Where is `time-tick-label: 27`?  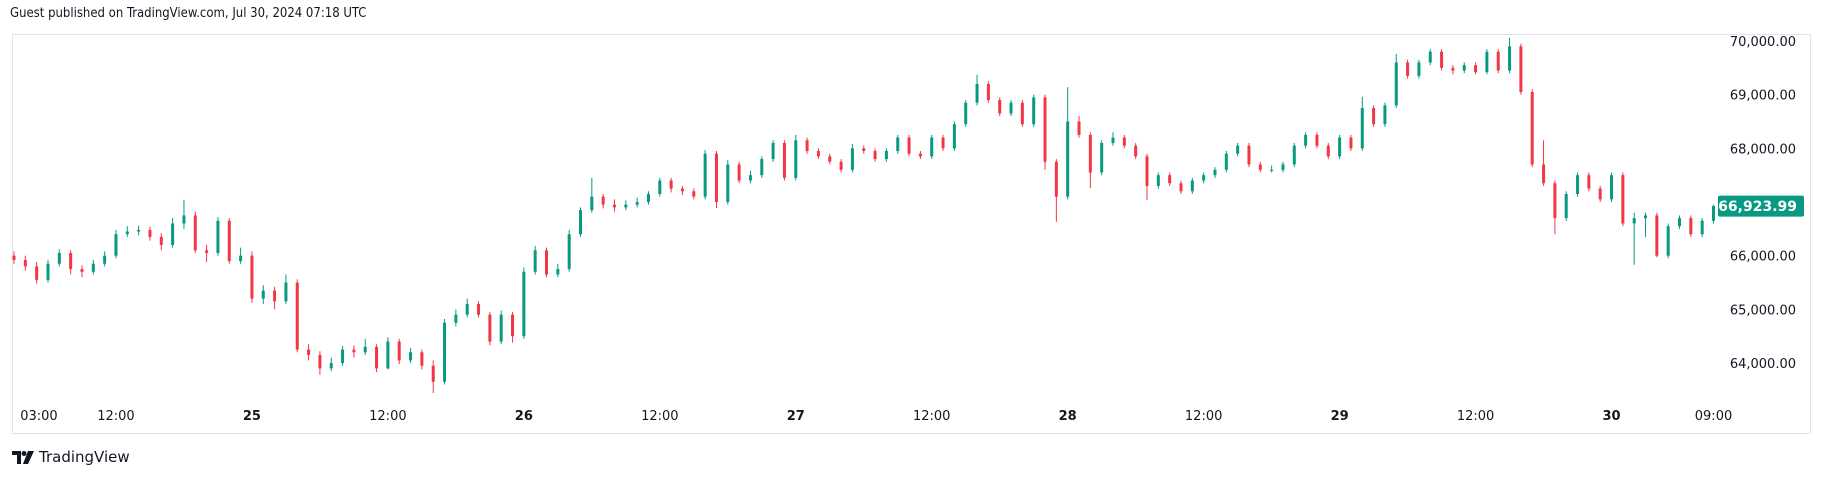 time-tick-label: 27 is located at coordinates (796, 416).